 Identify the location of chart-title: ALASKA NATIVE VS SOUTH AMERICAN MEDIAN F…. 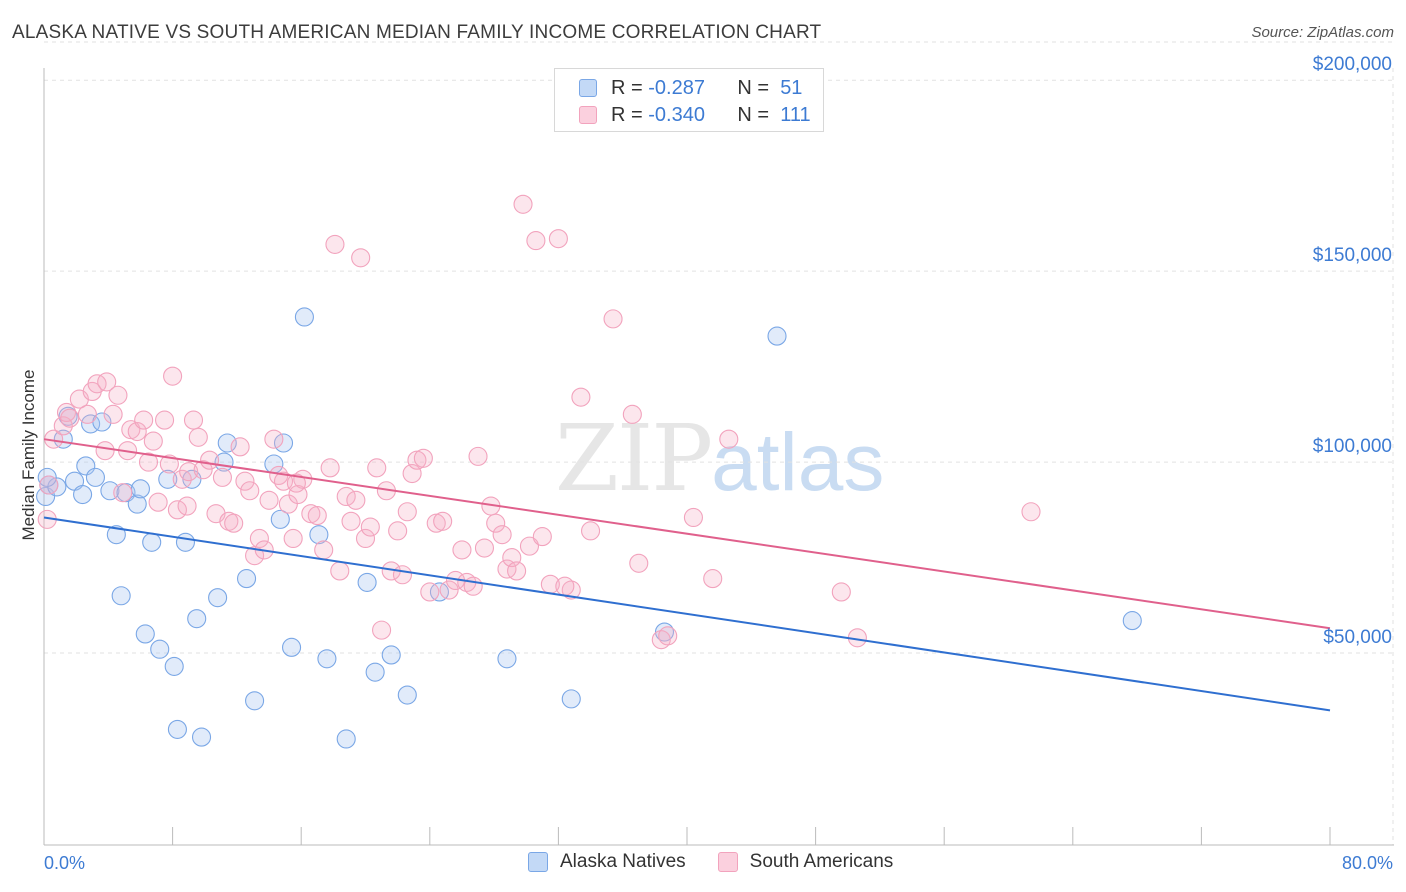
(417, 32).